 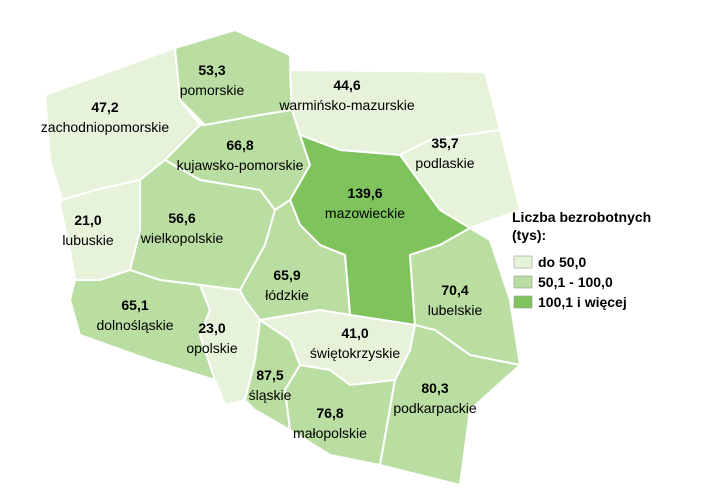 What do you see at coordinates (88, 240) in the screenshot?
I see `region-name: lubuskie` at bounding box center [88, 240].